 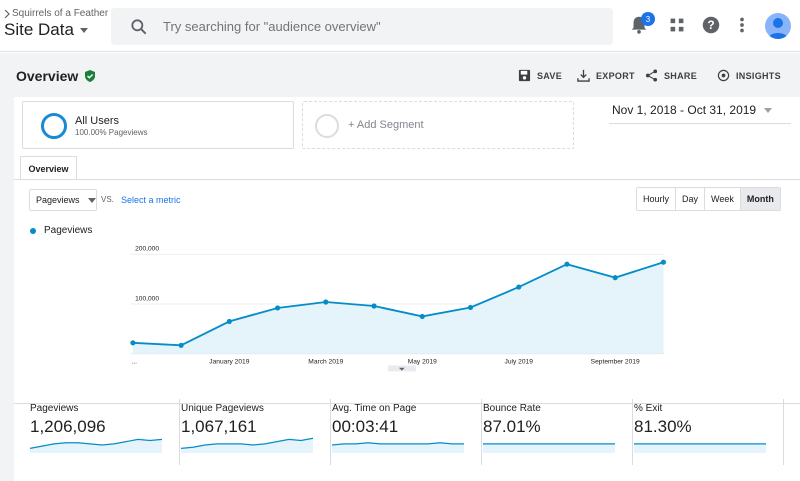 I want to click on avatar, so click(x=778, y=26).